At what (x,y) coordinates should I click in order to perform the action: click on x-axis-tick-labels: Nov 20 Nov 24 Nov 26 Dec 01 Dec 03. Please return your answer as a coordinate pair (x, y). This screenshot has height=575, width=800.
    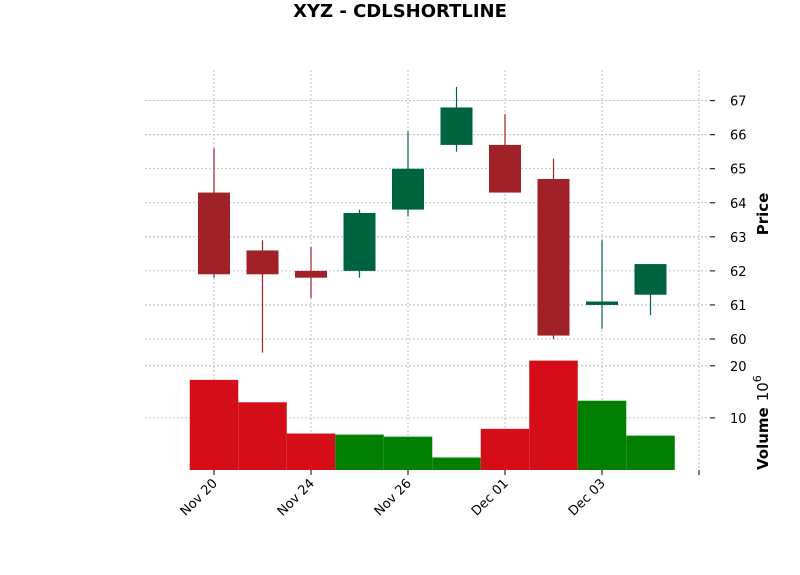
    Looking at the image, I should click on (439, 494).